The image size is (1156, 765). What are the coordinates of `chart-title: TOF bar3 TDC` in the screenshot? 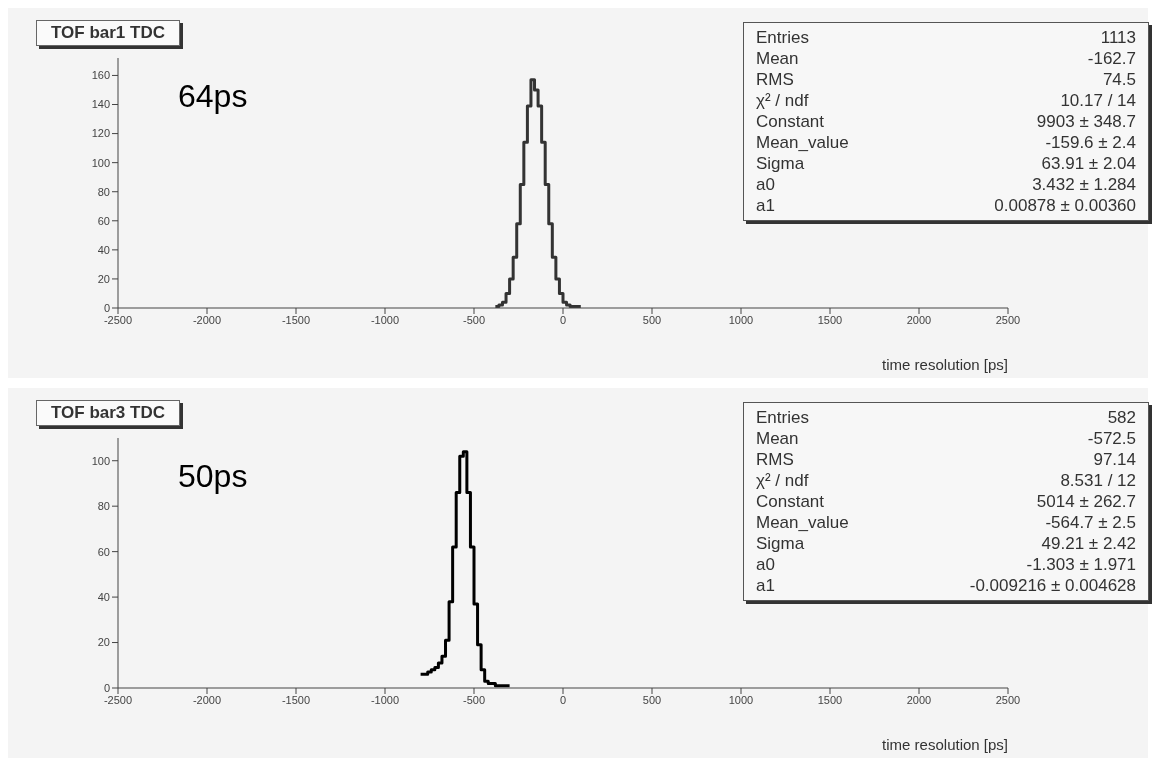 It's located at (108, 413).